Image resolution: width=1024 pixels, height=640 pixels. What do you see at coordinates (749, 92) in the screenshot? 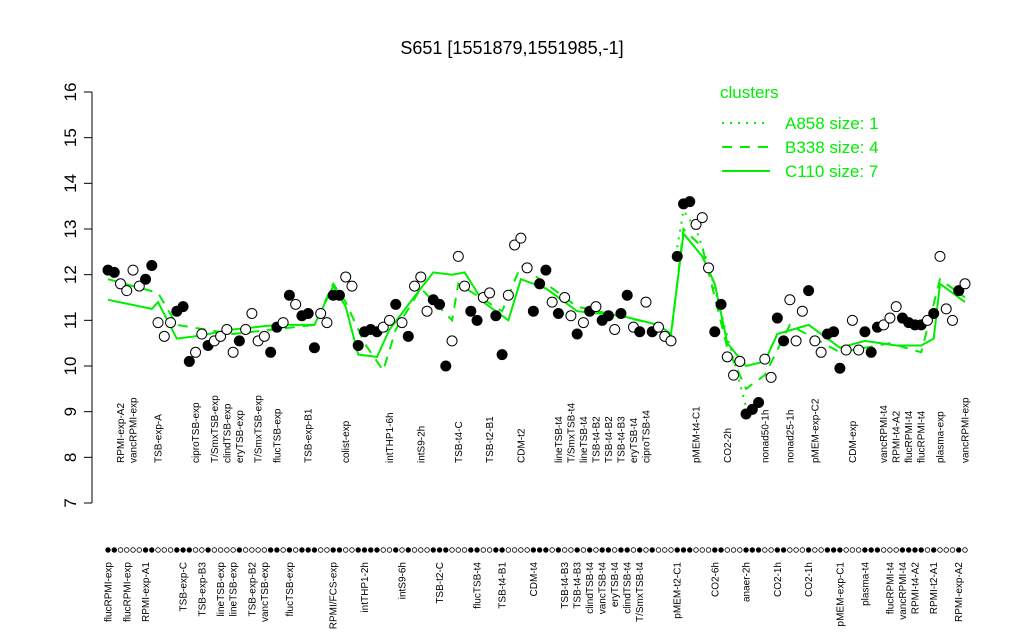
I see `legend-title: clusters` at bounding box center [749, 92].